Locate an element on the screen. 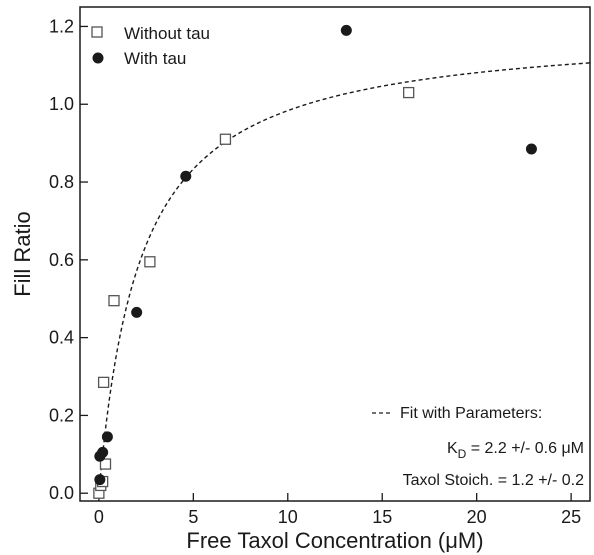  y-tick-label: 0.6 is located at coordinates (61, 260).